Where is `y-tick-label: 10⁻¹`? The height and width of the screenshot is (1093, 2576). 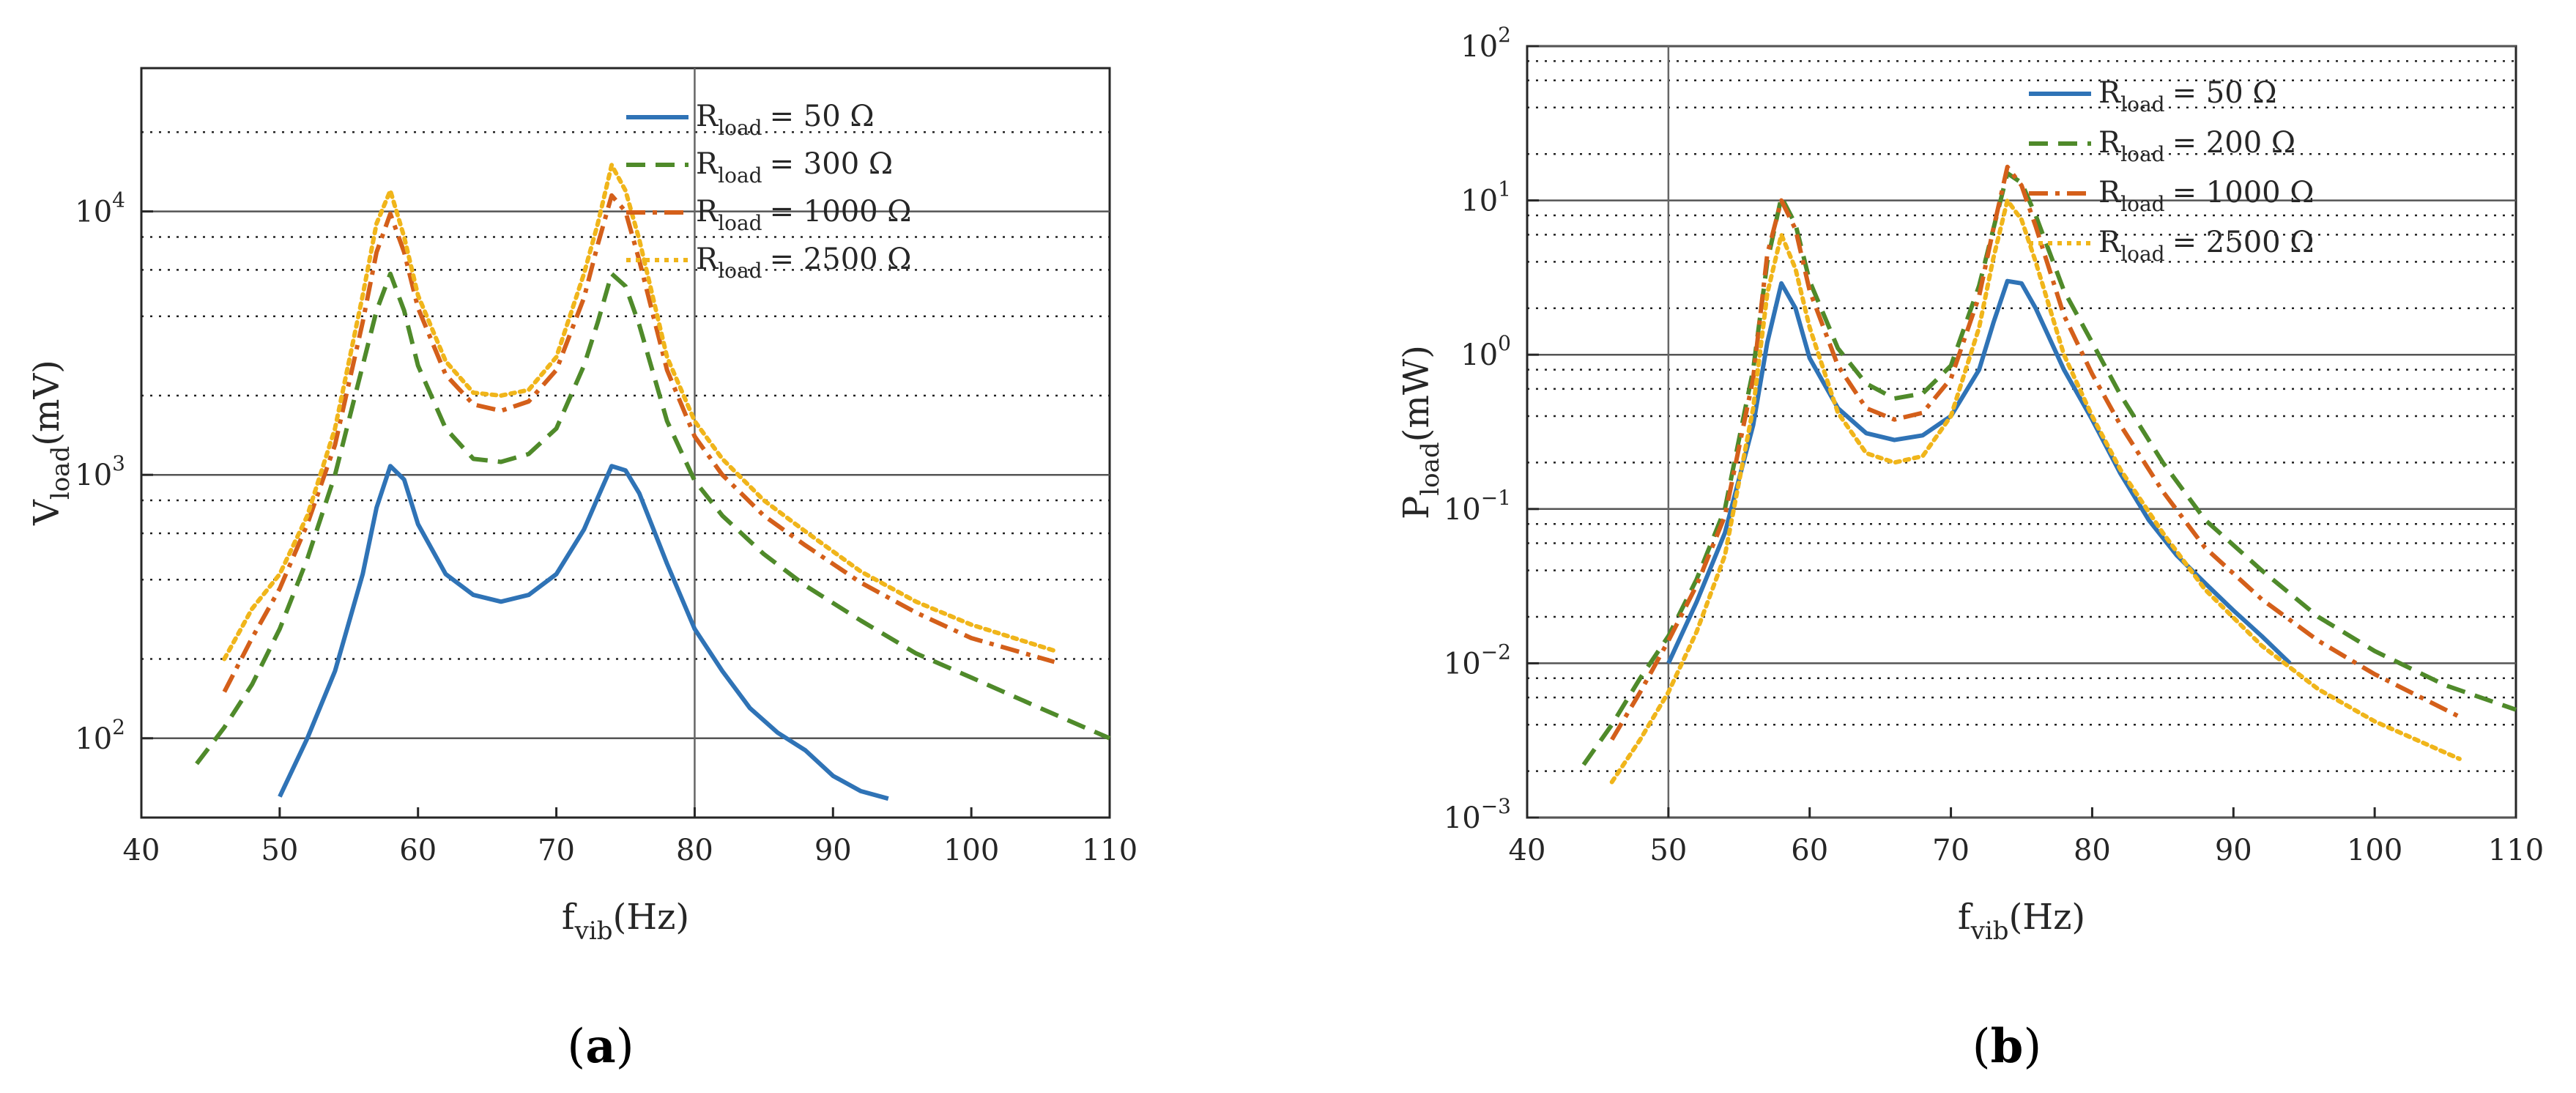
y-tick-label: 10⁻¹ is located at coordinates (1477, 507).